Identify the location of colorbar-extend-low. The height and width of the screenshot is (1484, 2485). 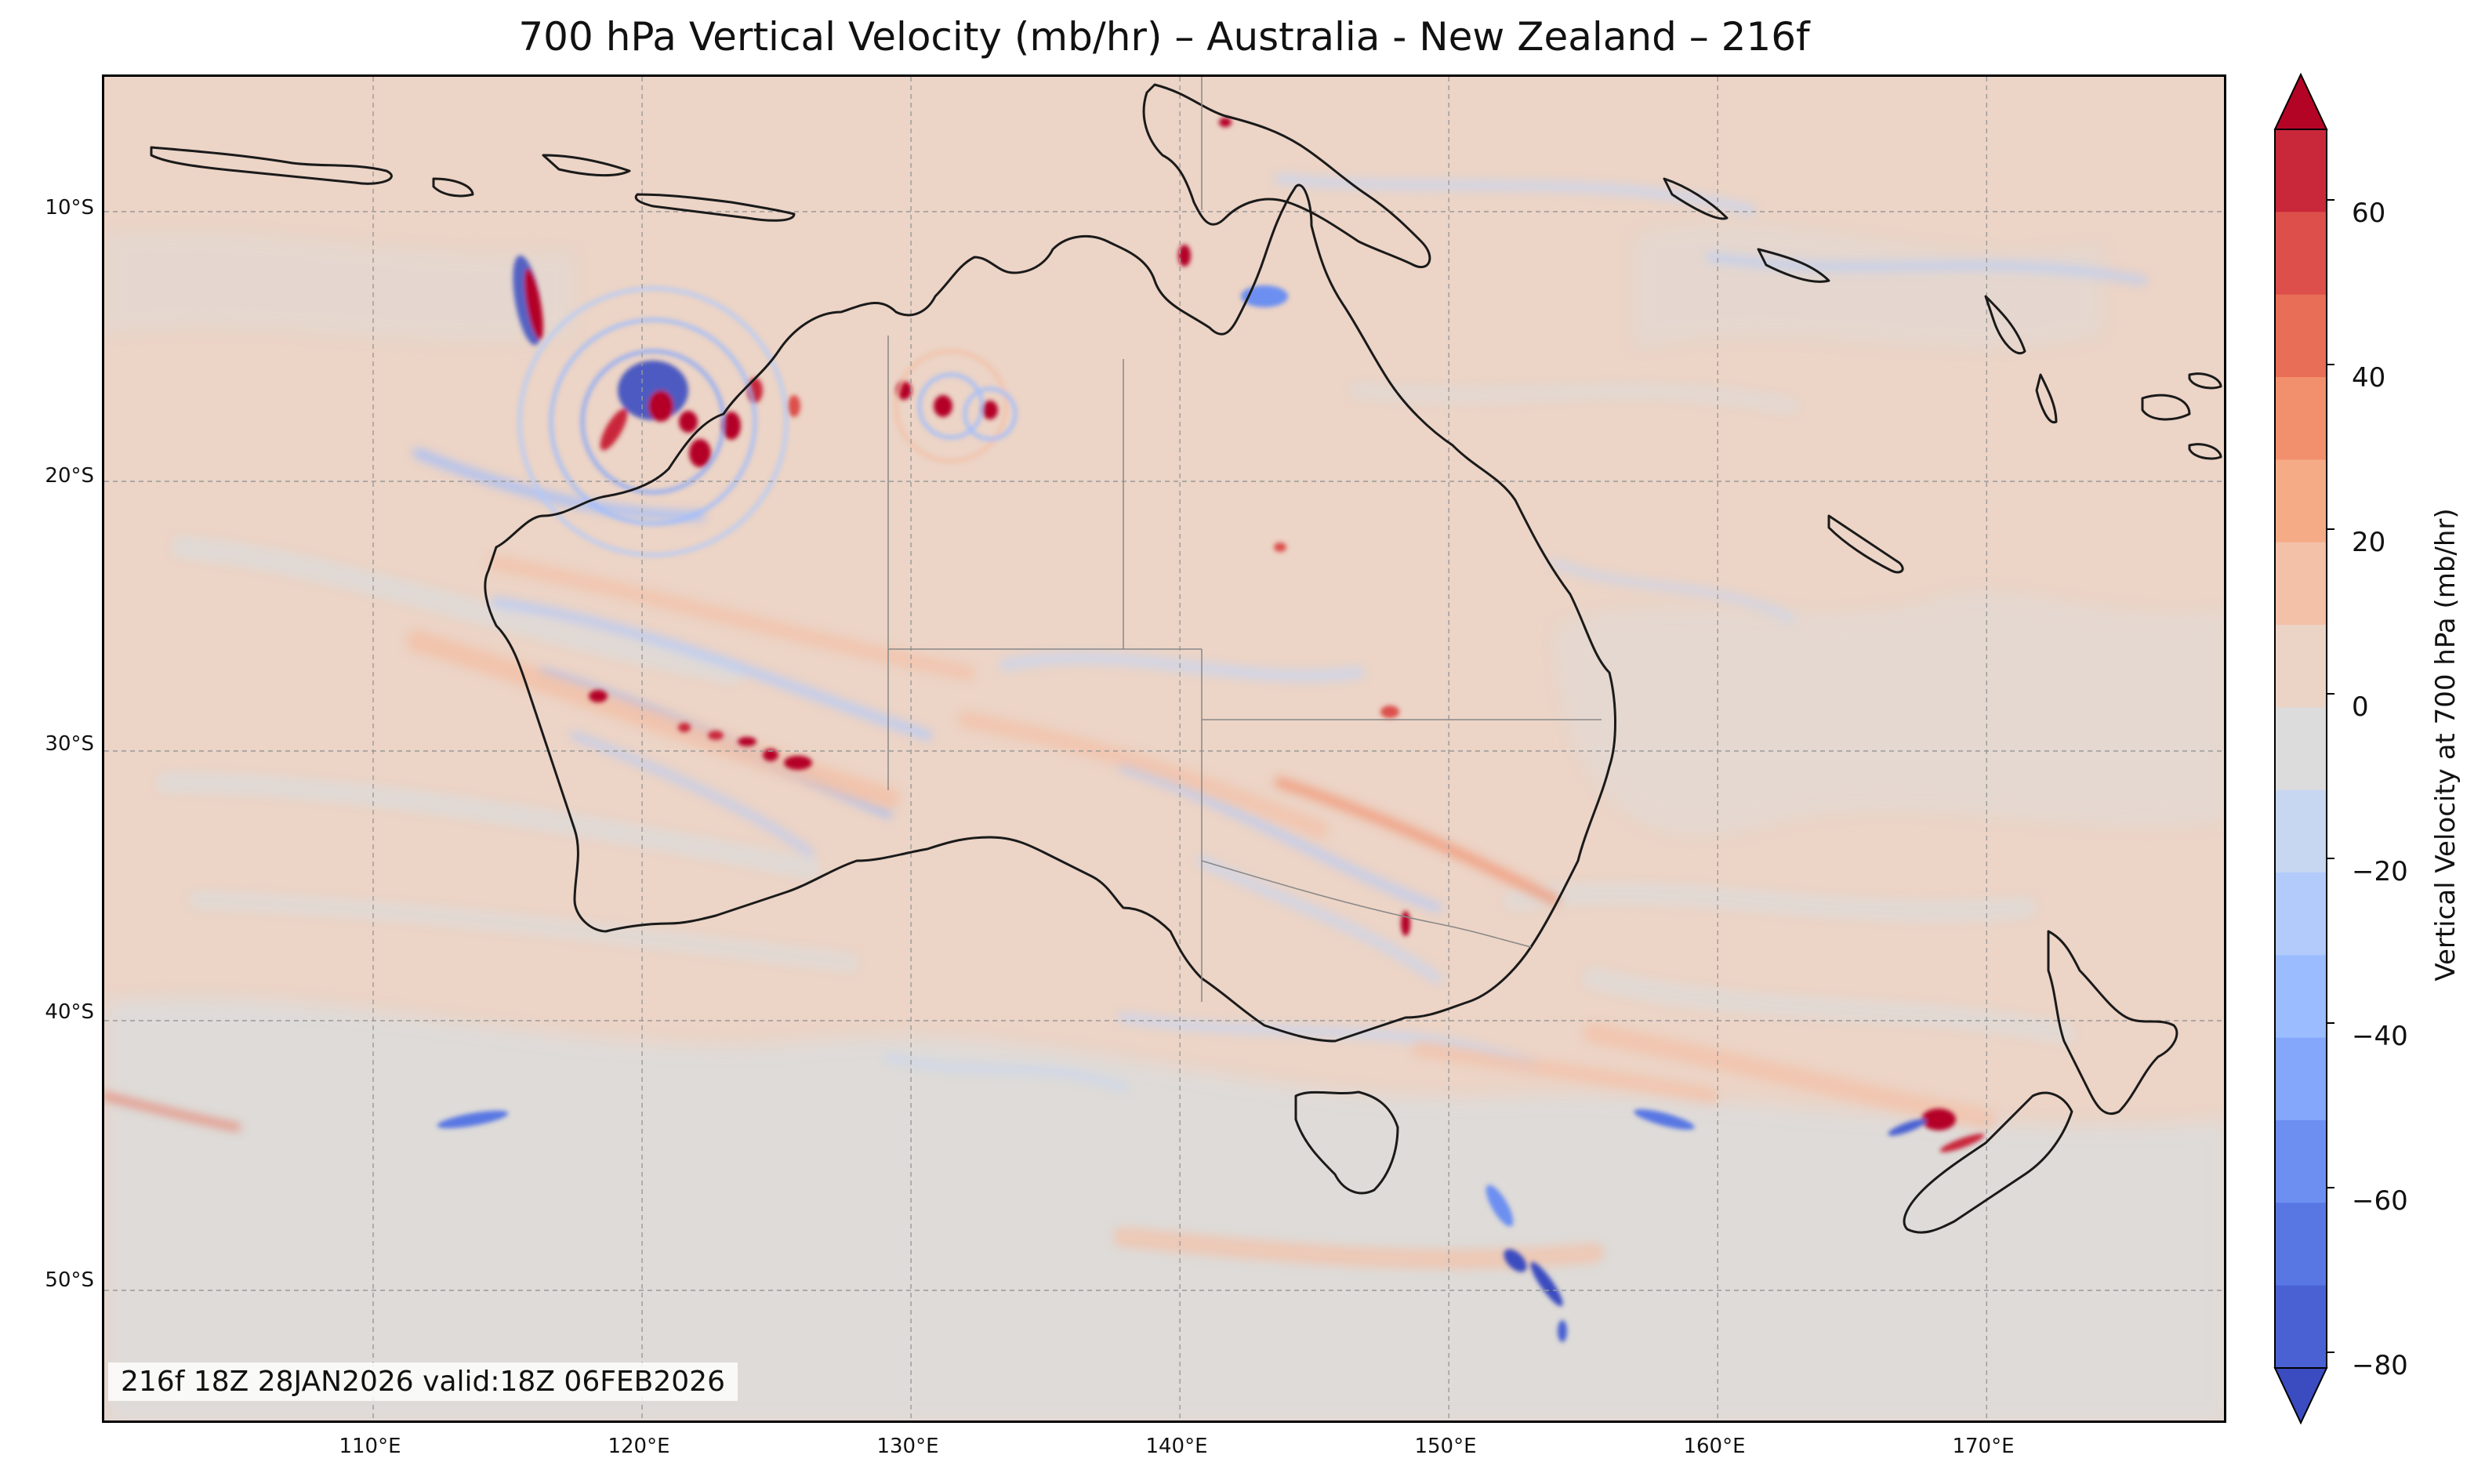
(2300, 1396).